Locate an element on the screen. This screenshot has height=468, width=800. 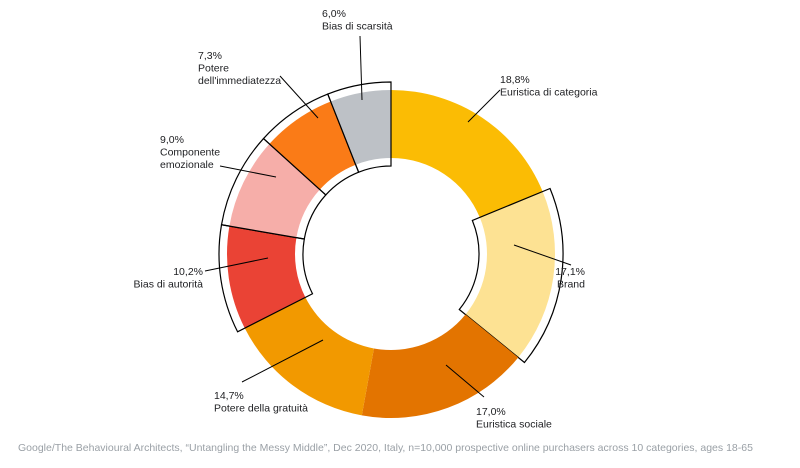
label-euristica-di-categoria: 18,8% Euristica di categoria is located at coordinates (549, 86).